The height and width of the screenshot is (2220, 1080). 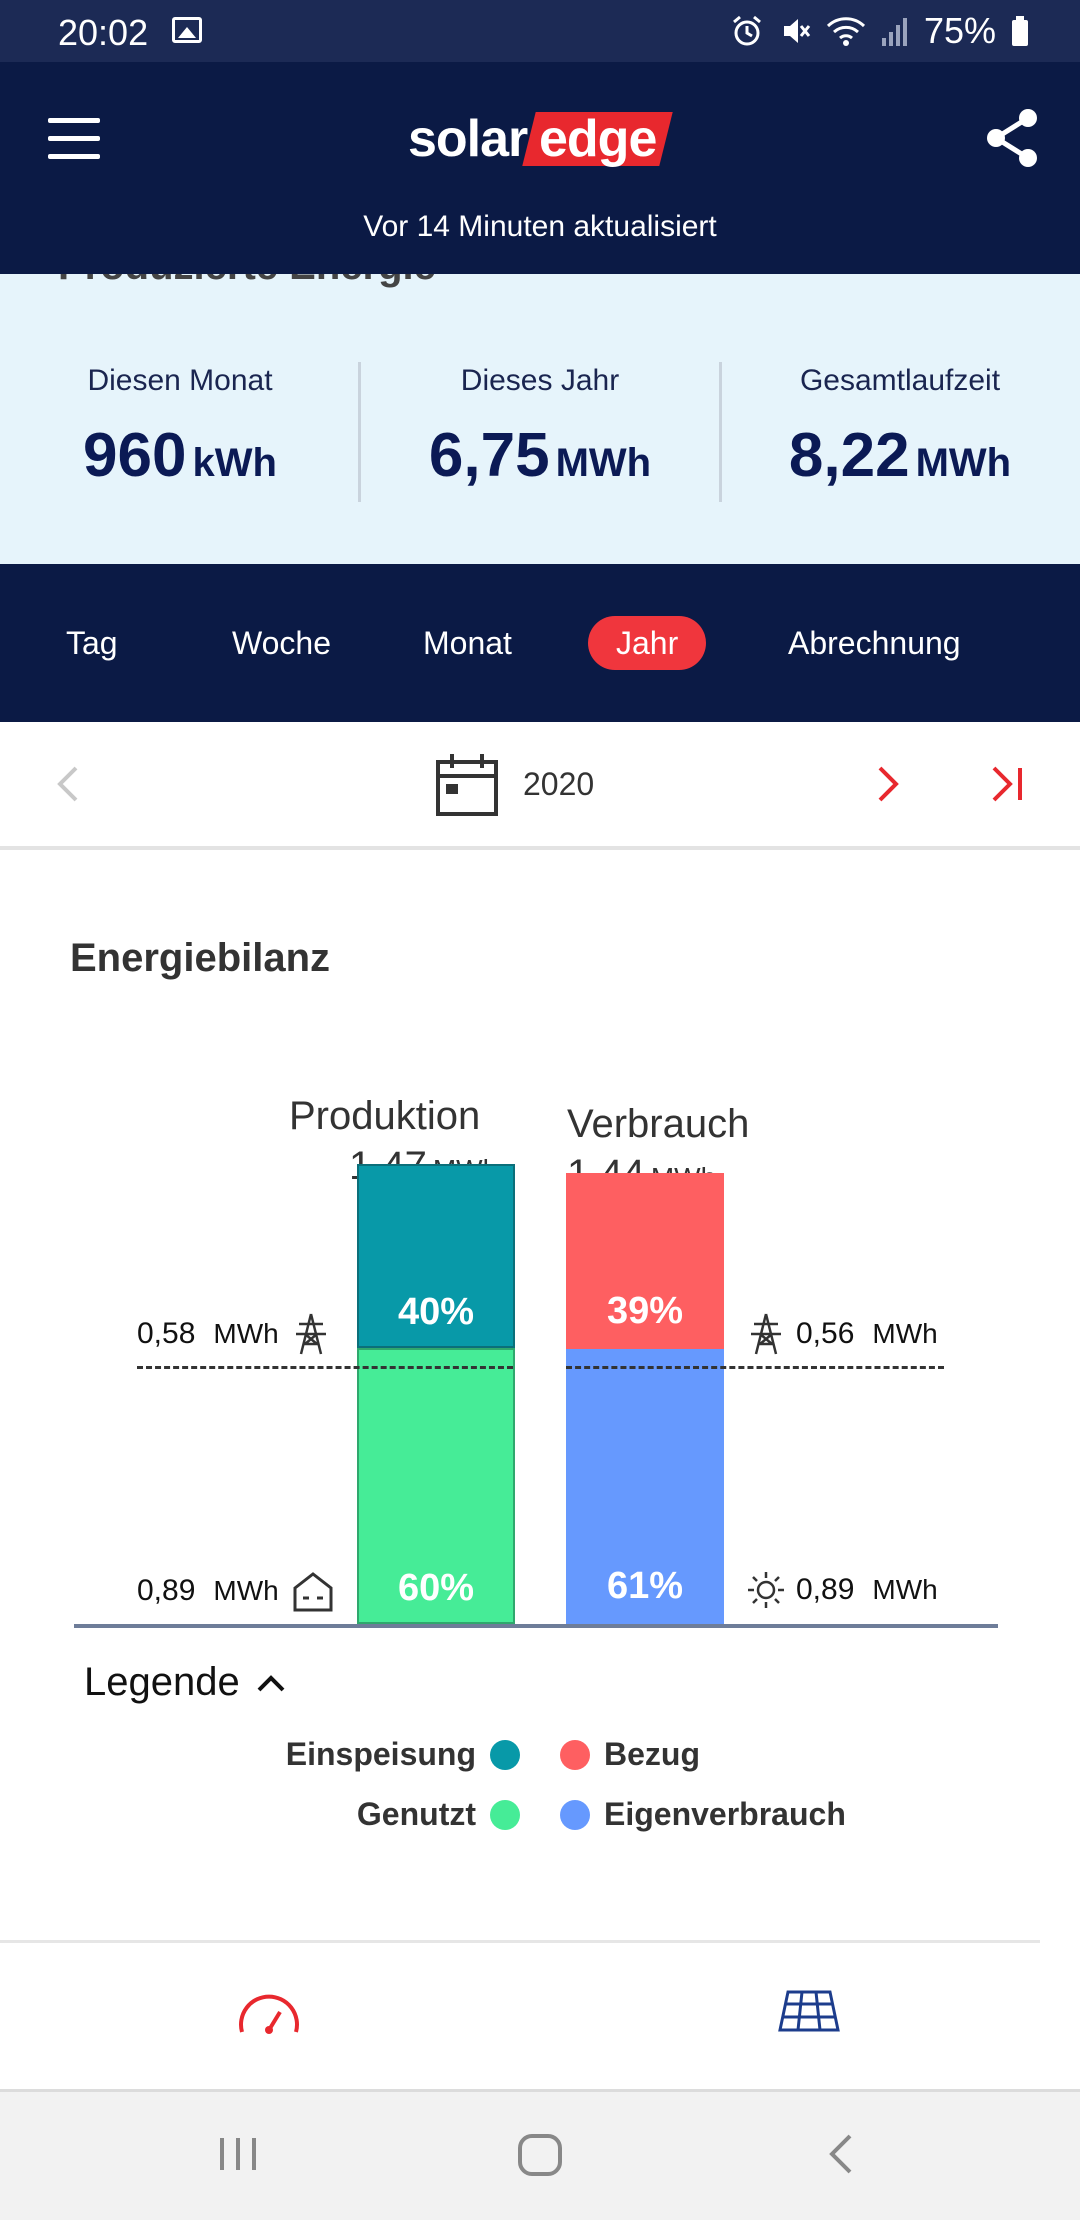 What do you see at coordinates (540, 2018) in the screenshot?
I see `bottom-navigation` at bounding box center [540, 2018].